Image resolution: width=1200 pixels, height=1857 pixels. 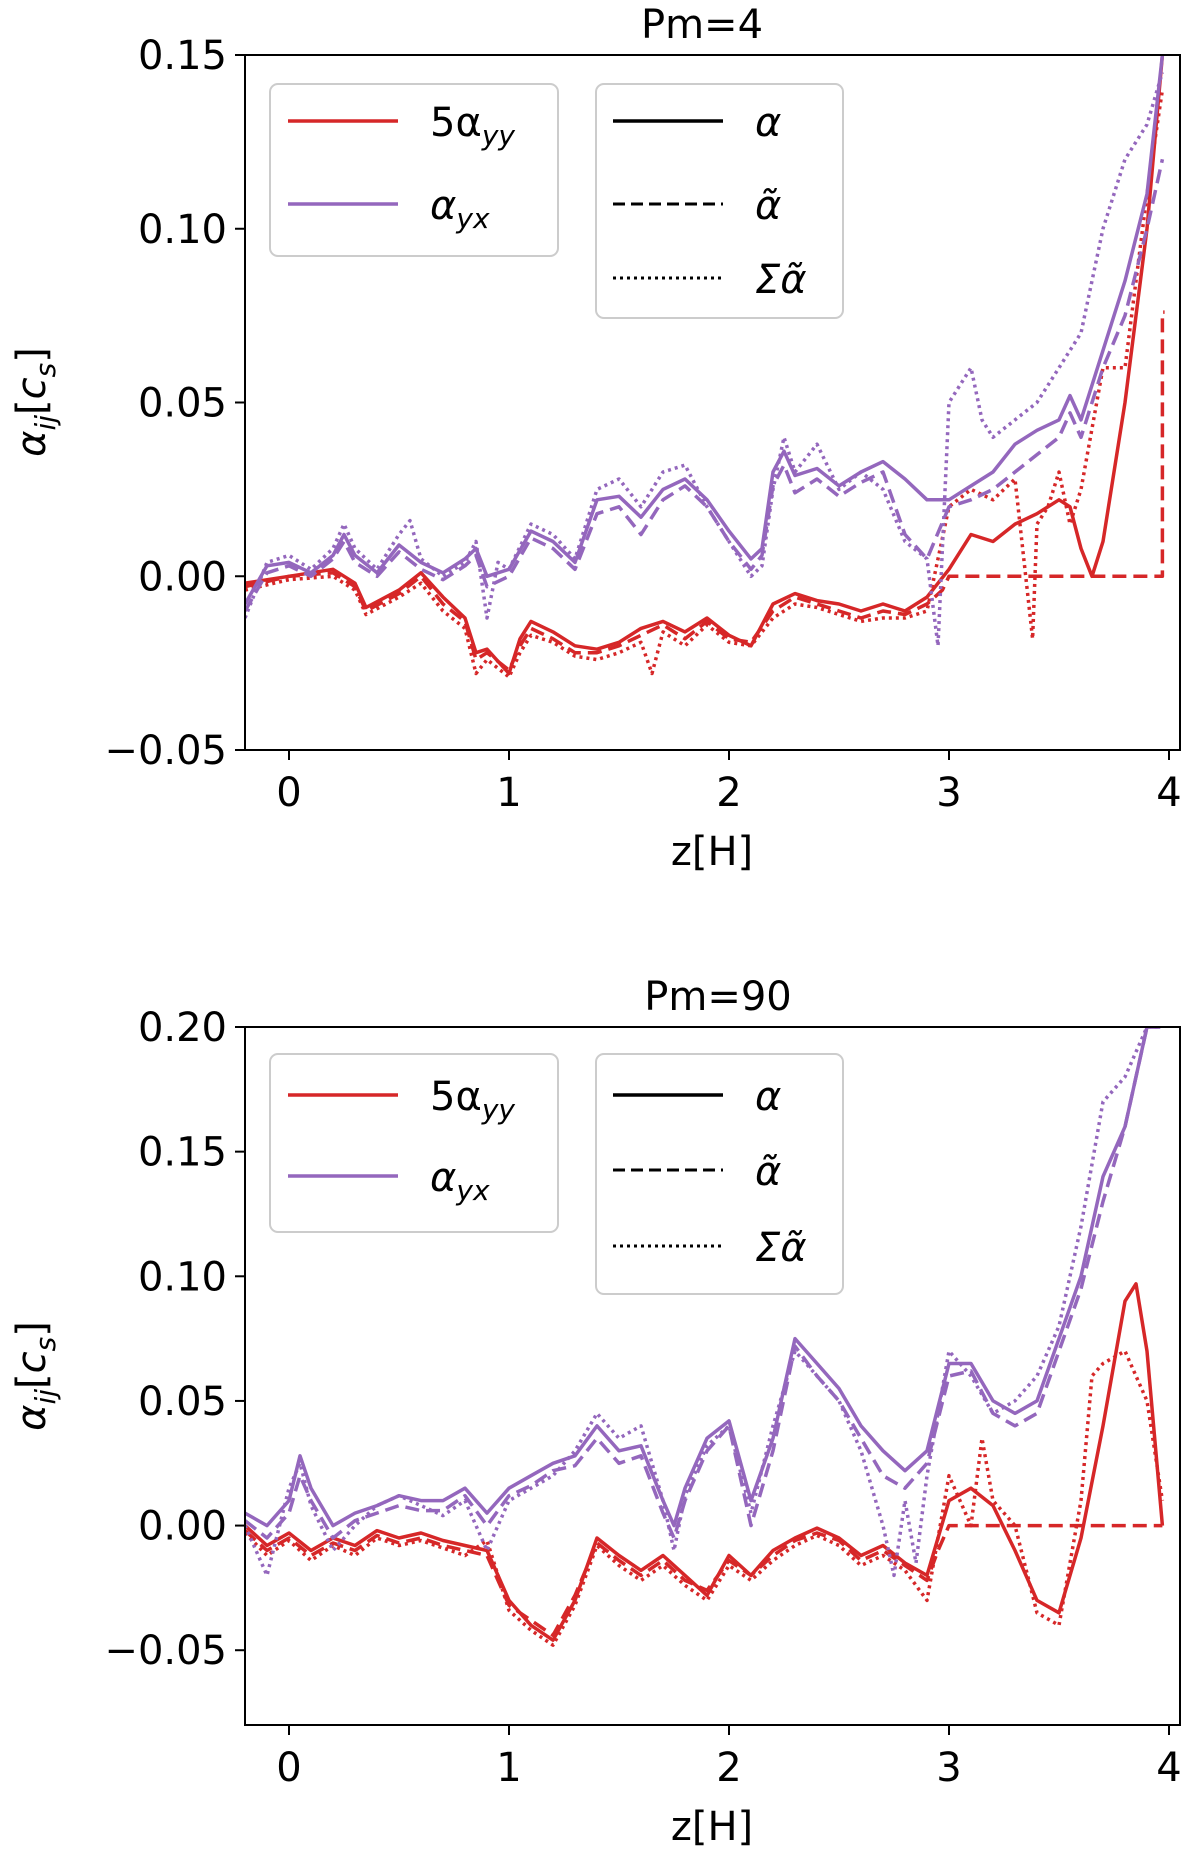 I want to click on y-tick-label: 0.20, so click(x=182, y=1028).